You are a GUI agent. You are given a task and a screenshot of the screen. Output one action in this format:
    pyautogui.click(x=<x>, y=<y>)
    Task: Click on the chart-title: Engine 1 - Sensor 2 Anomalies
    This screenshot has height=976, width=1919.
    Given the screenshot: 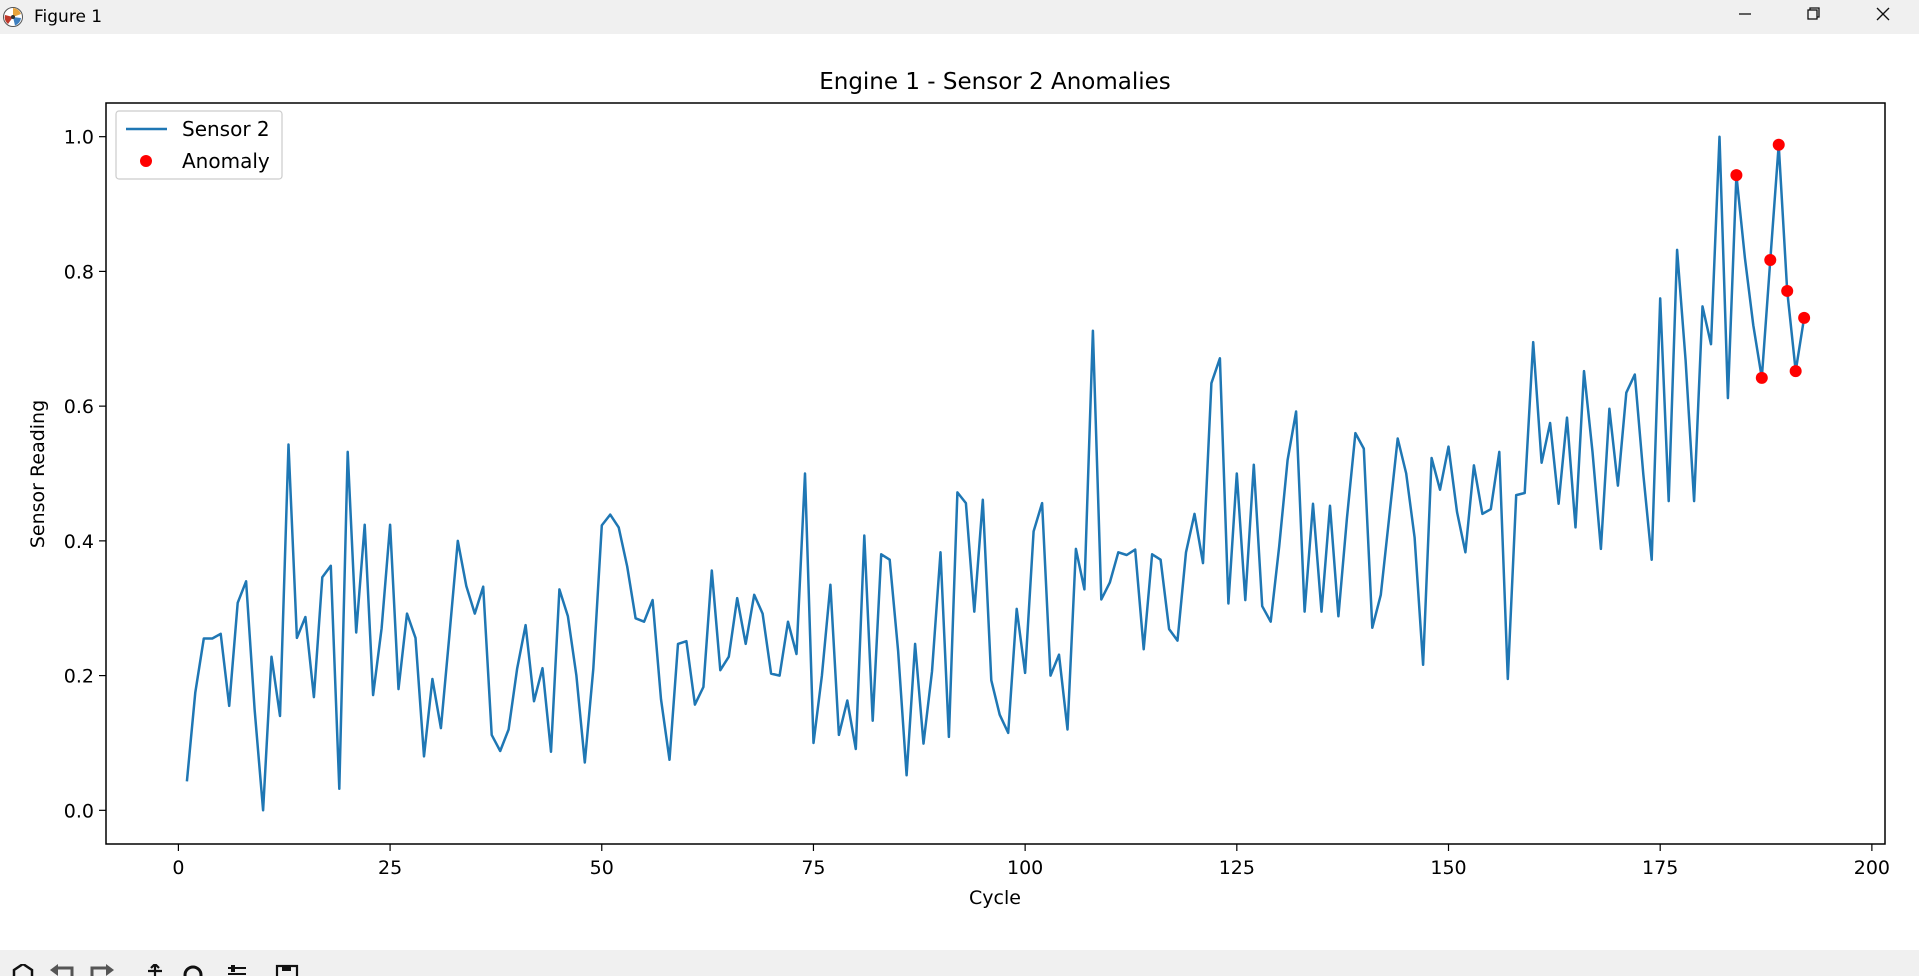 What is the action you would take?
    pyautogui.click(x=995, y=82)
    